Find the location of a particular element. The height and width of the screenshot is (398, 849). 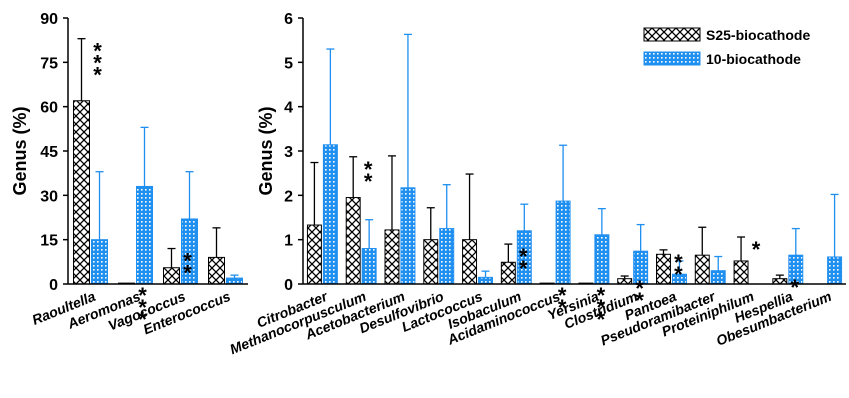

left-y-tick-label: 15 is located at coordinates (49, 241).